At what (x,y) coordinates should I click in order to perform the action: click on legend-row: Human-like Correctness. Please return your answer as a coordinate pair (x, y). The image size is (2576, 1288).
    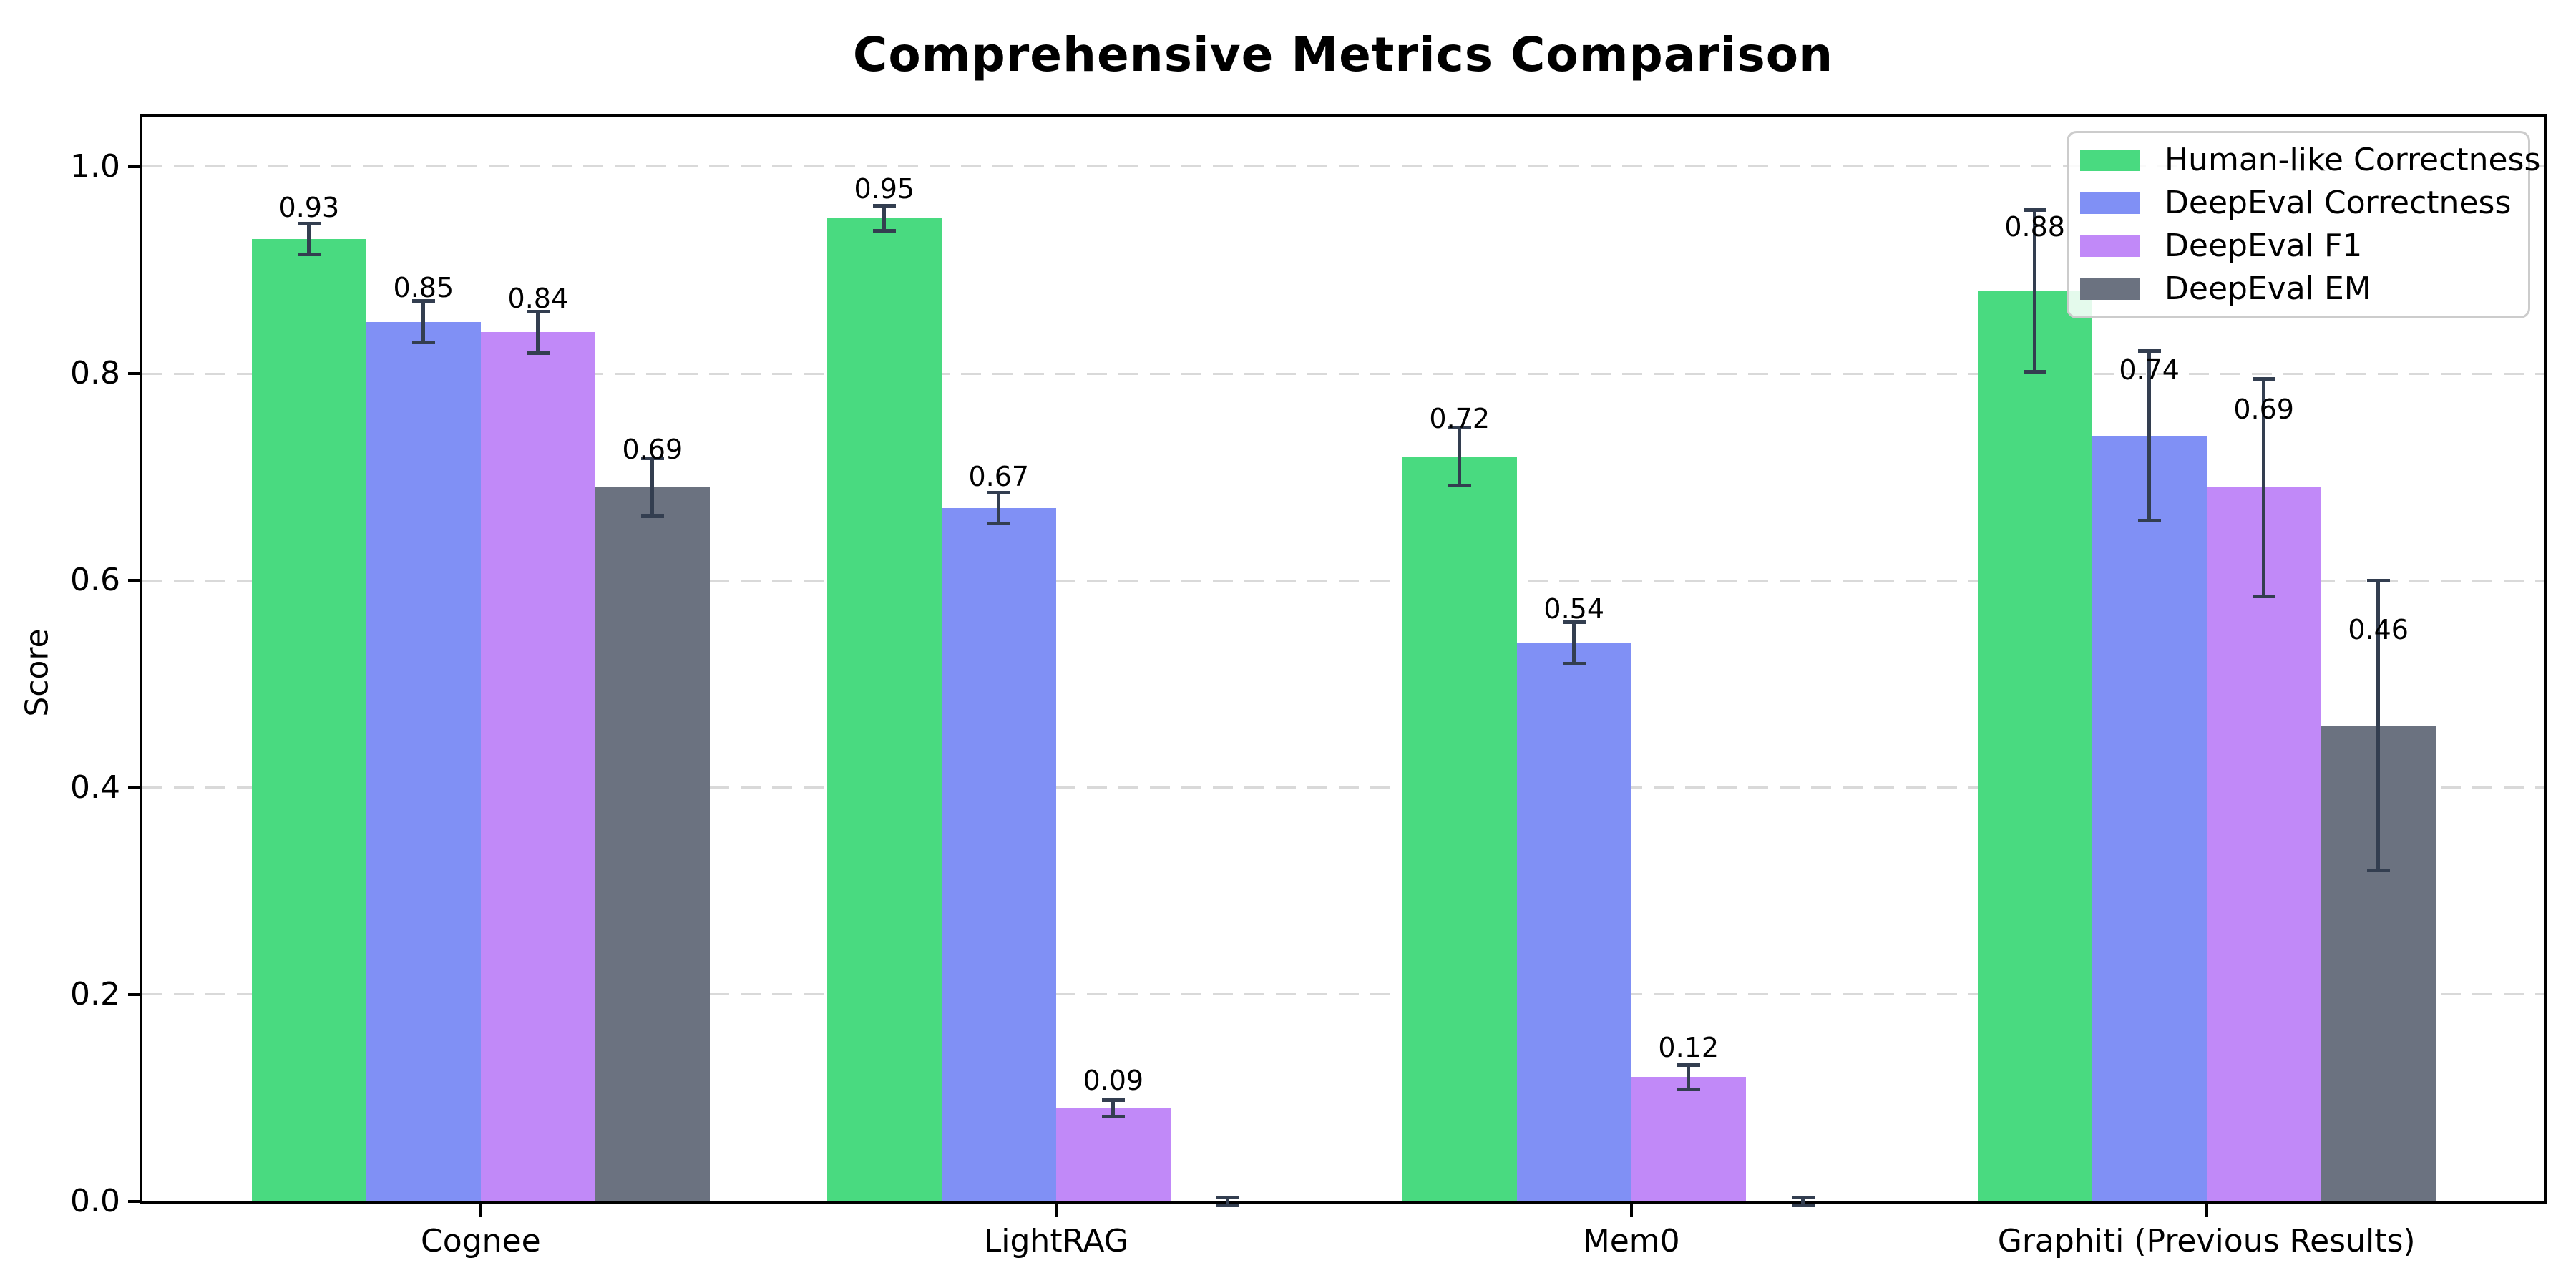
    Looking at the image, I should click on (2310, 160).